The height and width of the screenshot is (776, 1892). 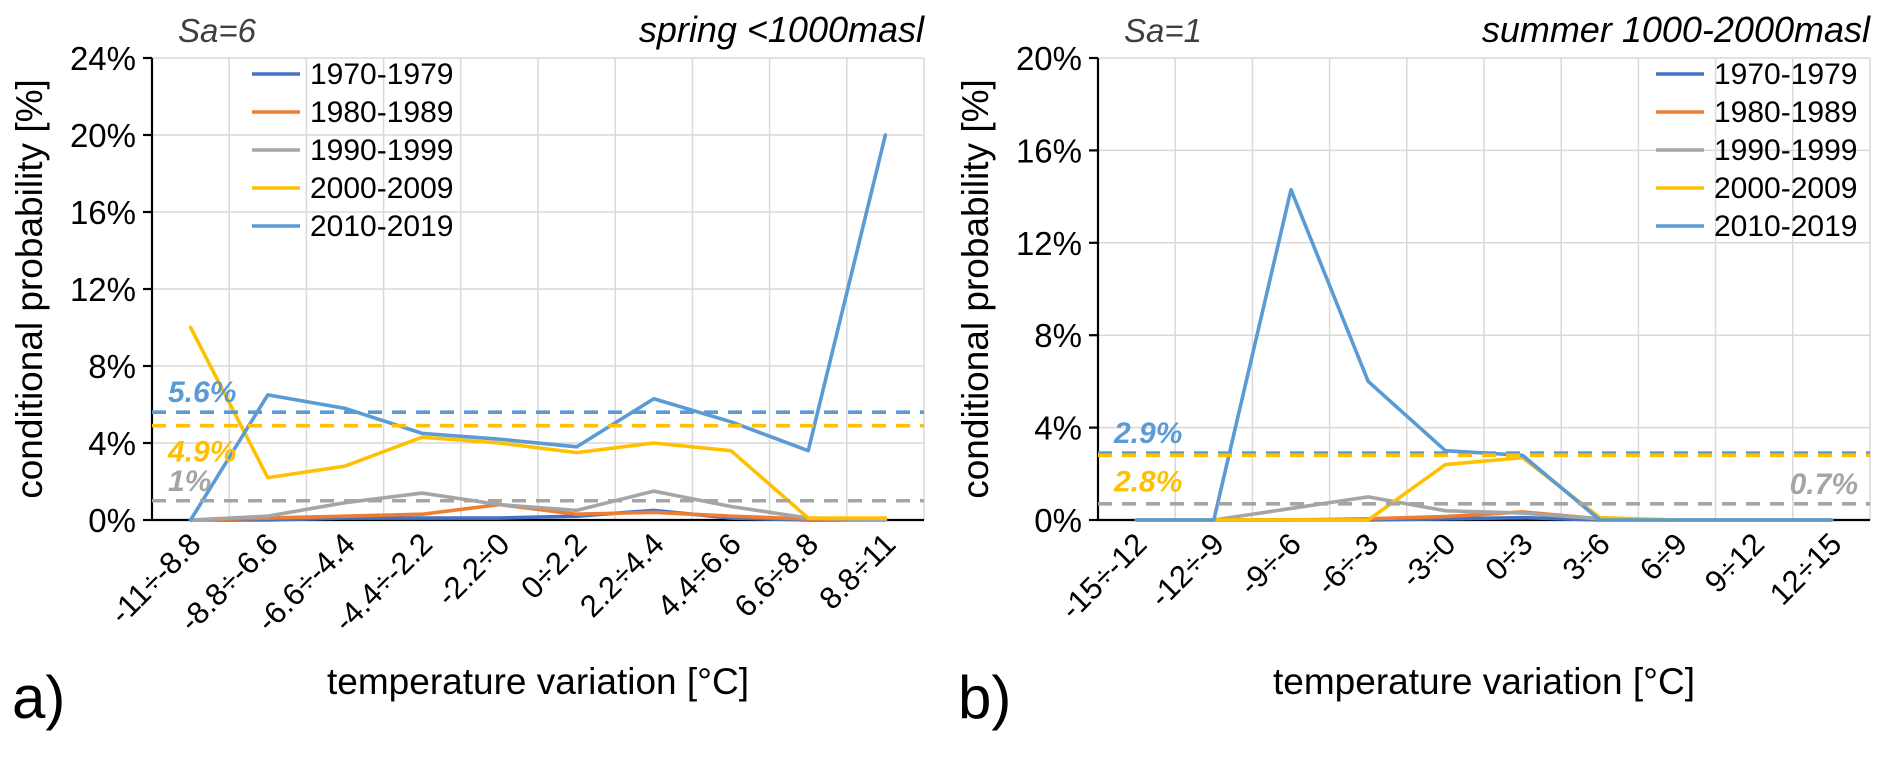 I want to click on panel-letter-a: a), so click(x=39, y=697).